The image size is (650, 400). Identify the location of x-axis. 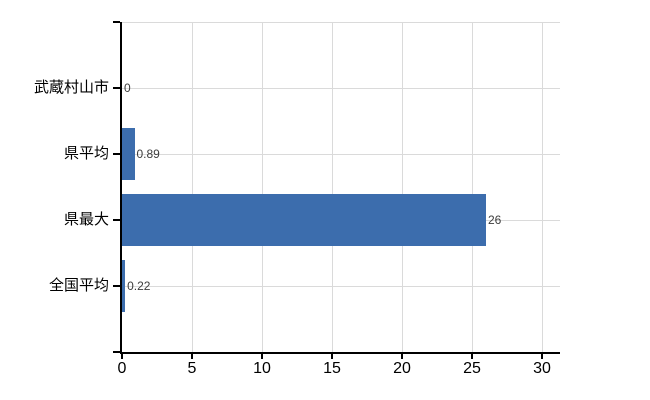
(340, 353).